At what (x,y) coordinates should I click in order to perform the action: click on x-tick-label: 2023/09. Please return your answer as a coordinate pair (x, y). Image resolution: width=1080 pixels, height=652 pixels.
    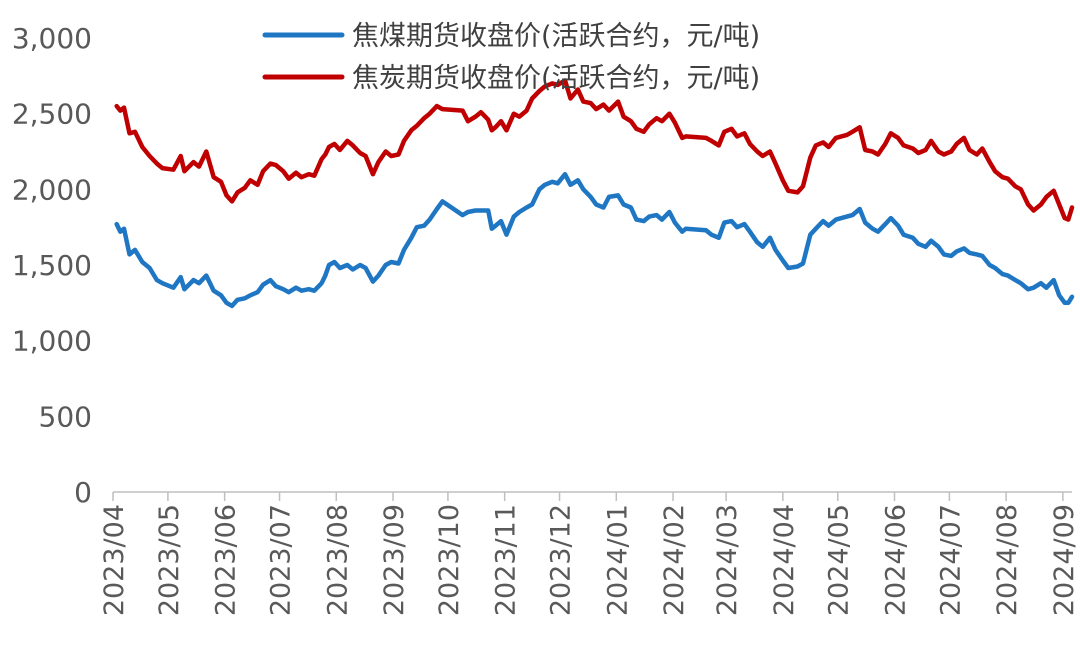
    Looking at the image, I should click on (394, 560).